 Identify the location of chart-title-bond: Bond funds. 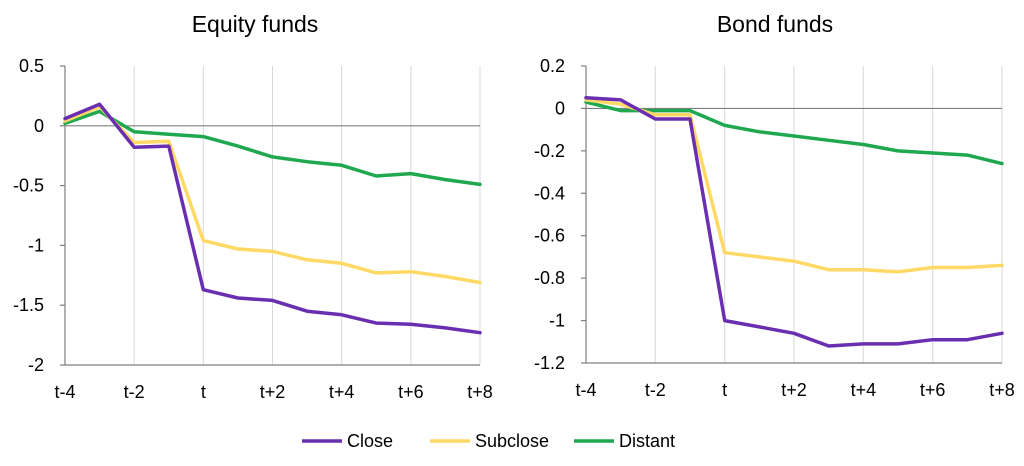
(775, 24).